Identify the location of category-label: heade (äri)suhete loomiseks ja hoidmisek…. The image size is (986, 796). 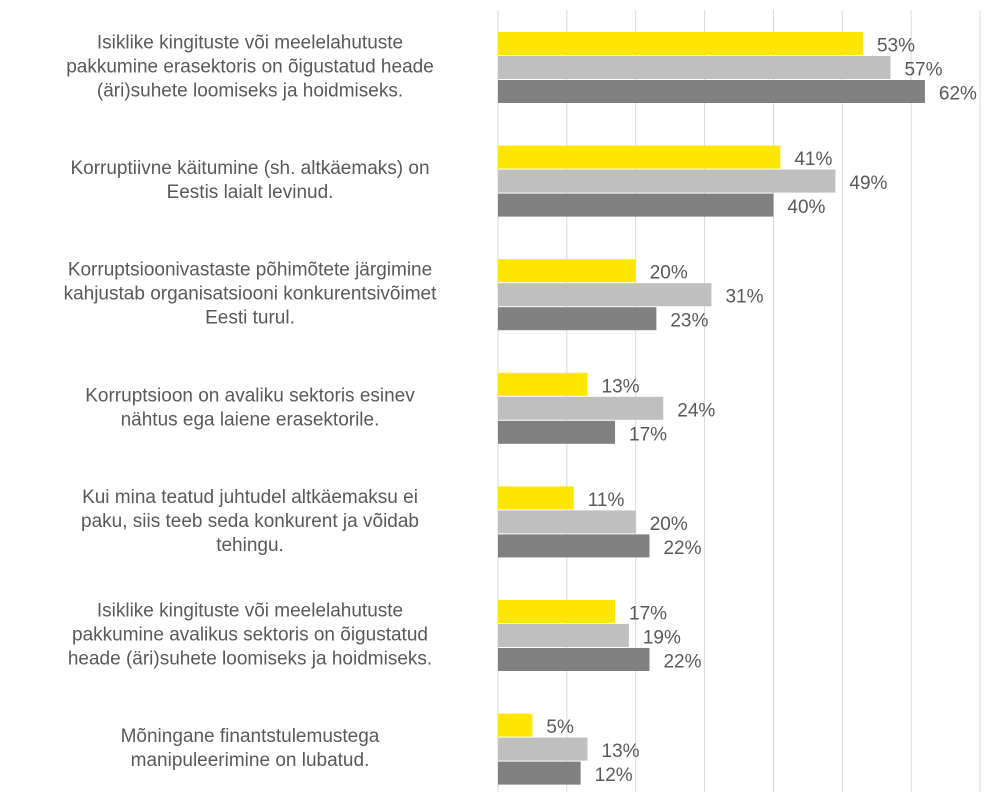
(250, 659).